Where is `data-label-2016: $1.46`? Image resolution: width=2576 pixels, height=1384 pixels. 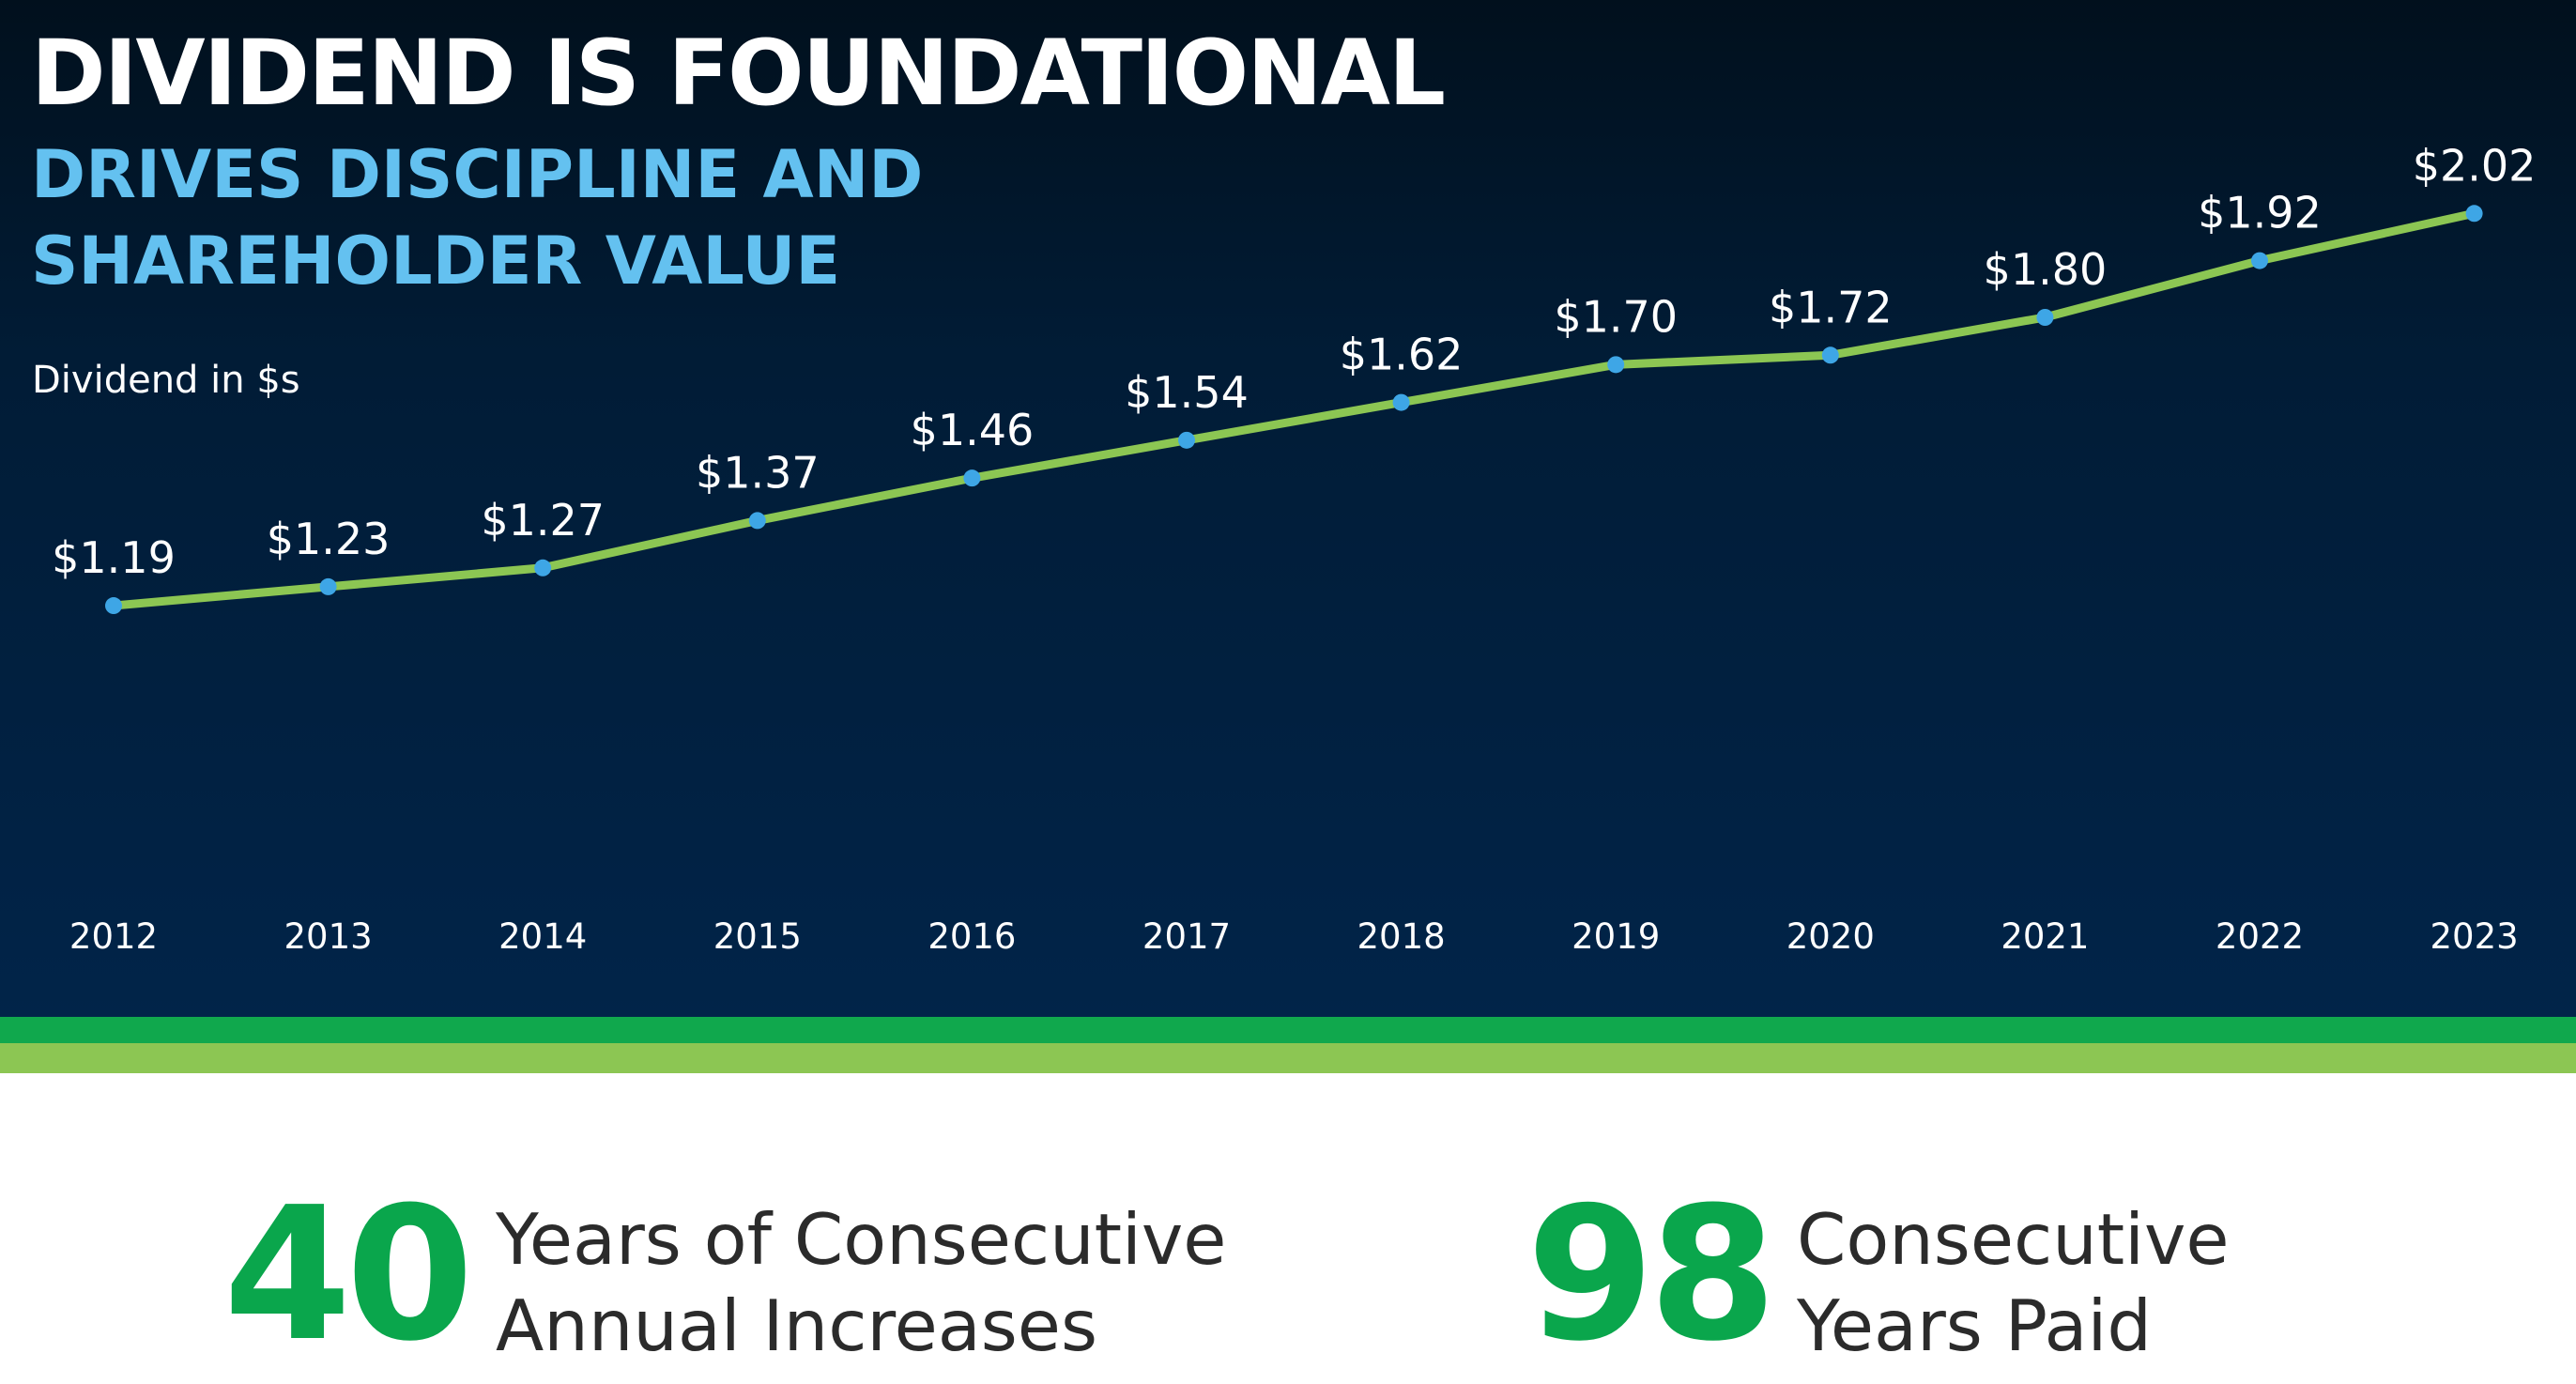
data-label-2016: $1.46 is located at coordinates (973, 430).